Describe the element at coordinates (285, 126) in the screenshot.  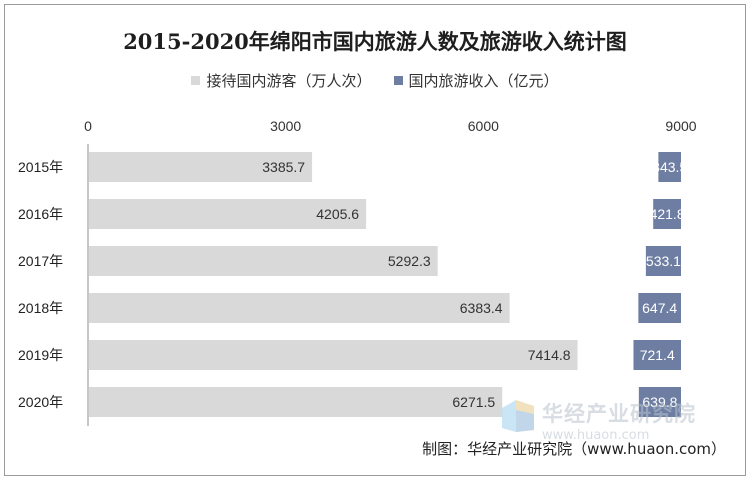
I see `x-tick-label: 3000` at that location.